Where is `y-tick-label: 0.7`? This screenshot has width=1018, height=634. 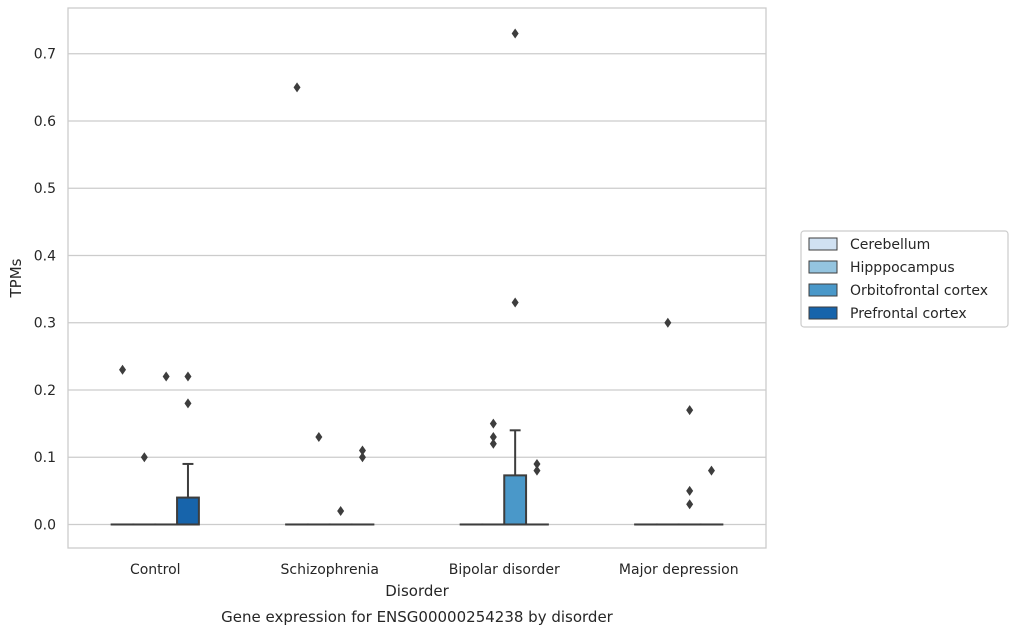
y-tick-label: 0.7 is located at coordinates (45, 55).